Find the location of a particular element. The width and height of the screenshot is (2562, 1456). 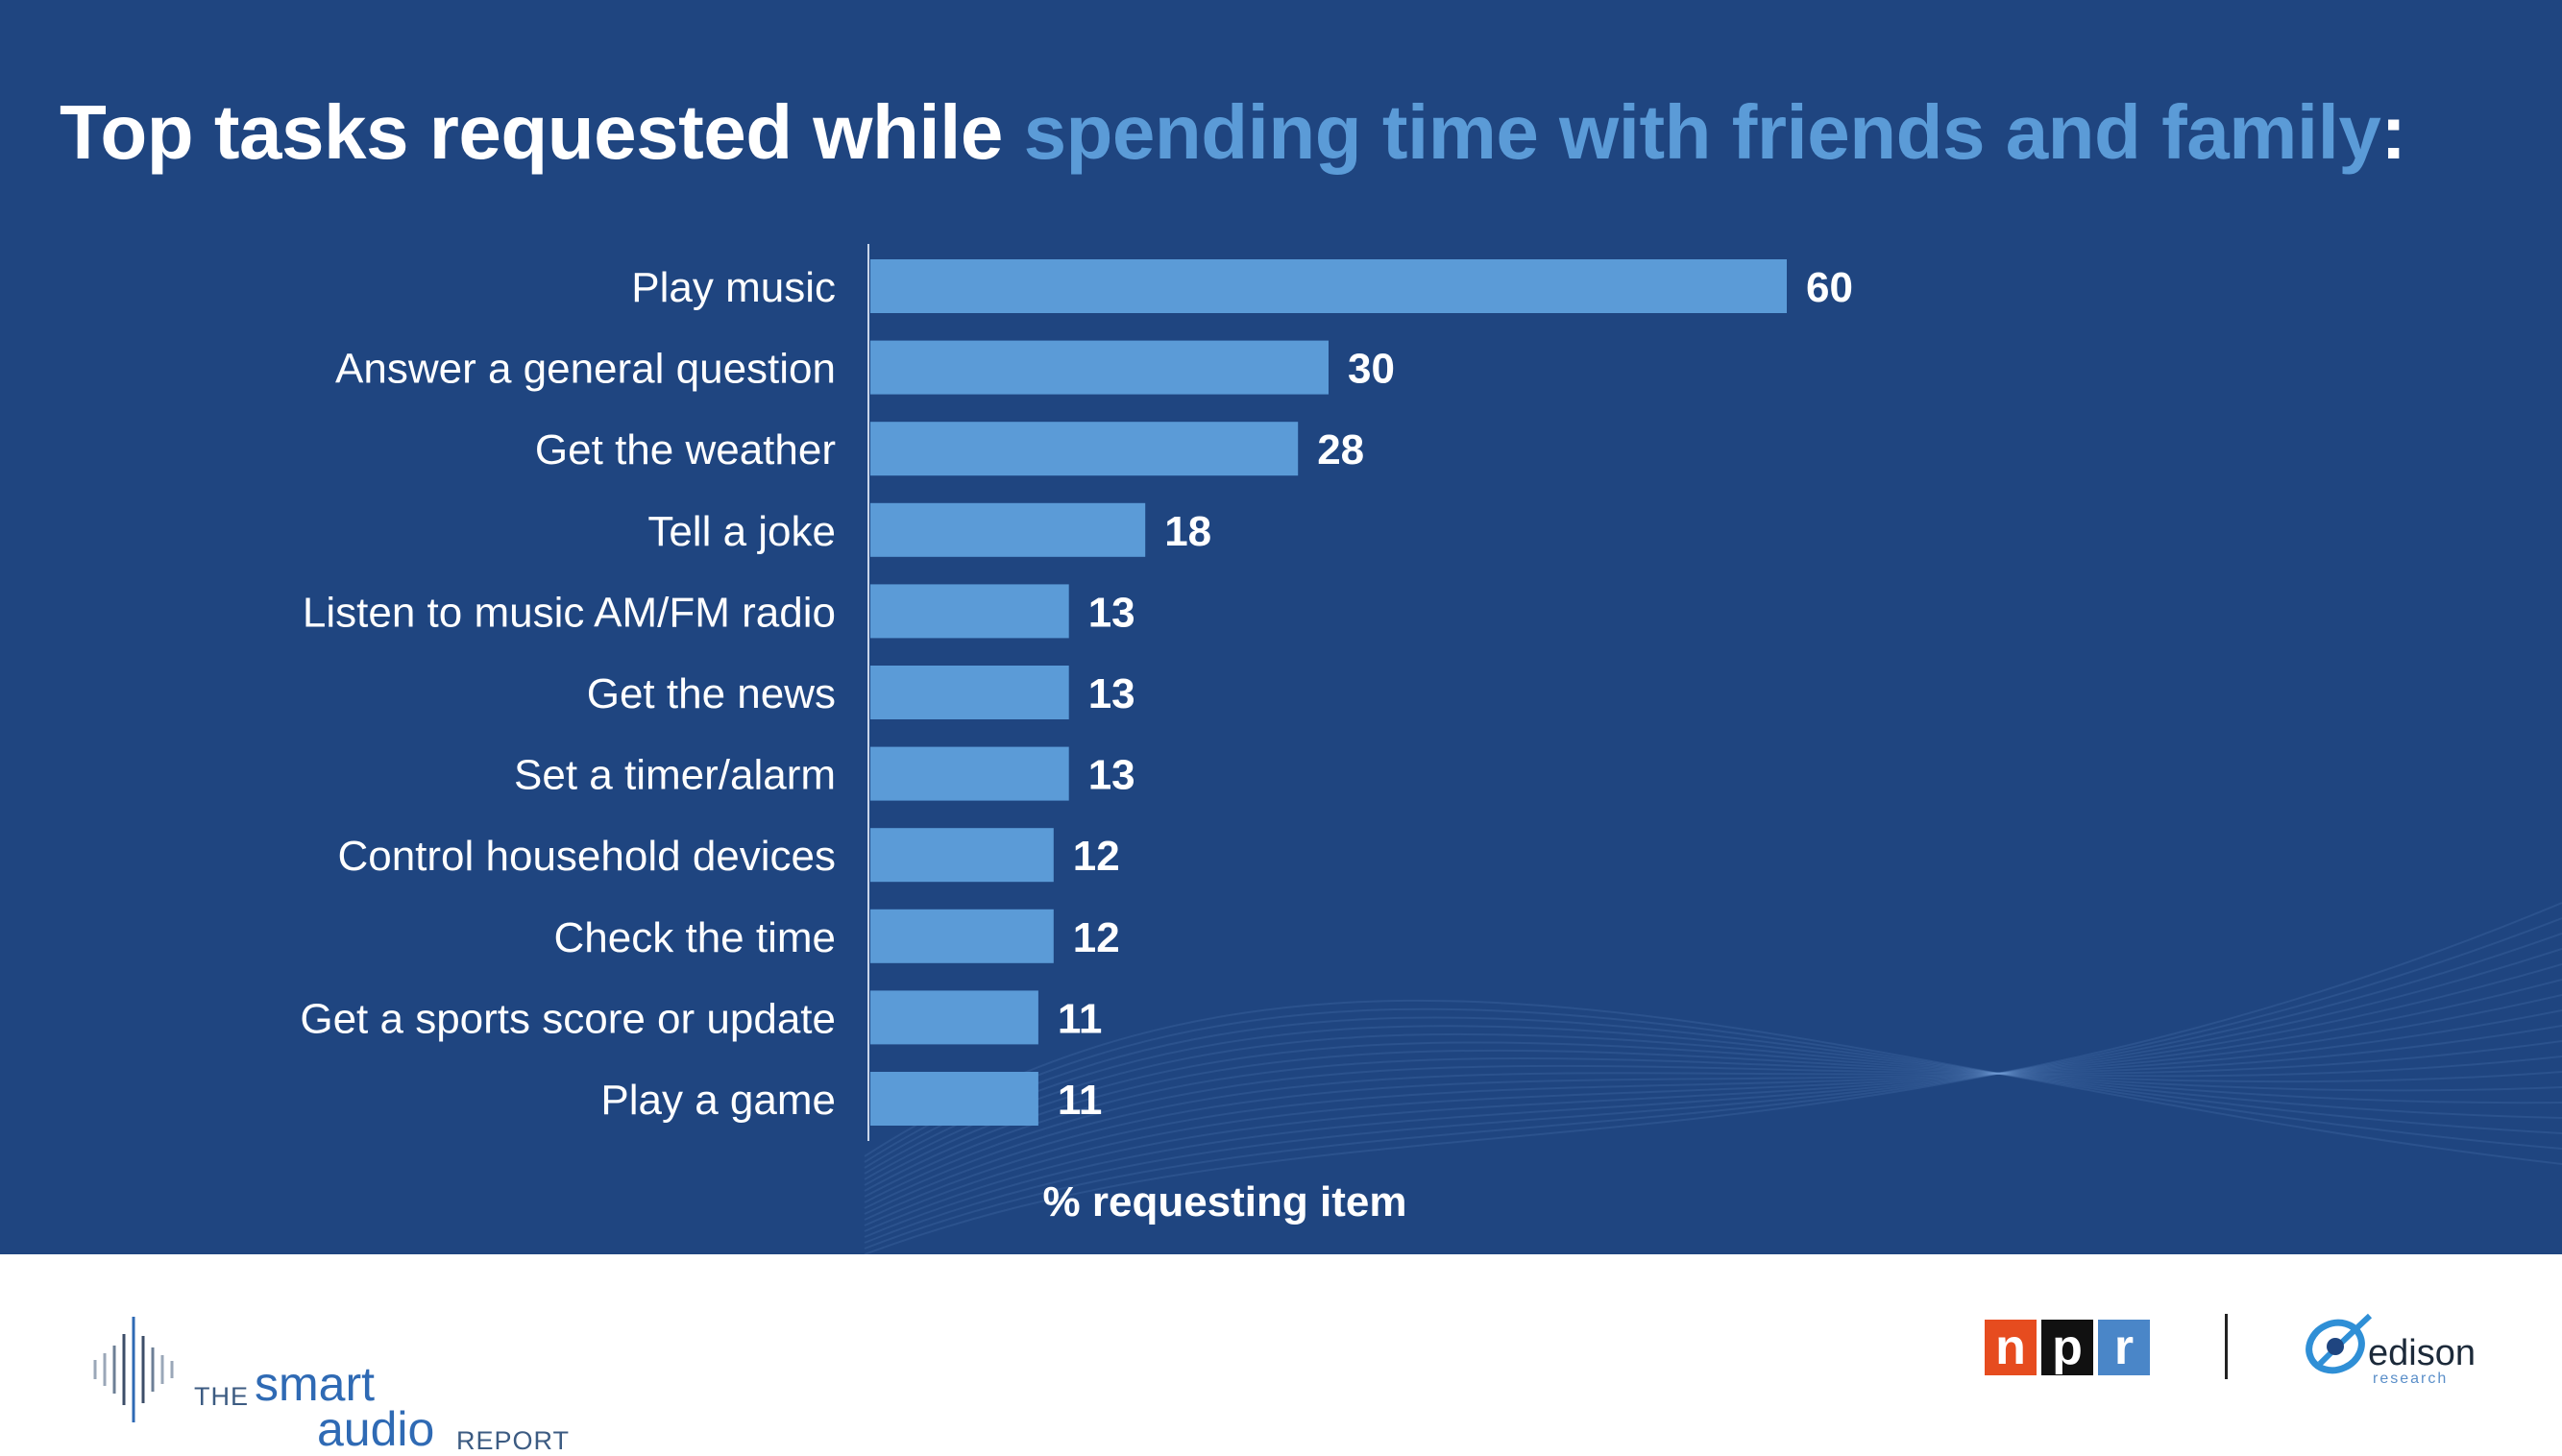

data-label: 30 is located at coordinates (1371, 370).